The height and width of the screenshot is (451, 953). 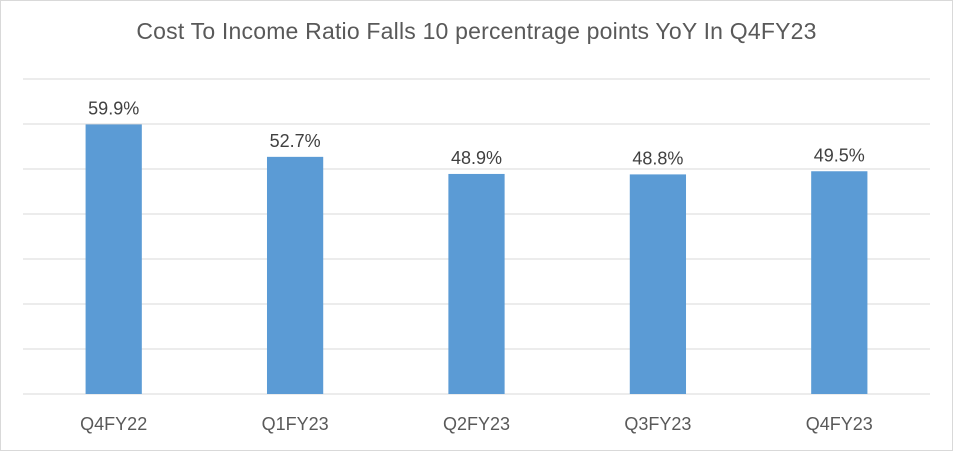 What do you see at coordinates (476, 424) in the screenshot?
I see `x-tick-label-q2fy23: Q2FY23` at bounding box center [476, 424].